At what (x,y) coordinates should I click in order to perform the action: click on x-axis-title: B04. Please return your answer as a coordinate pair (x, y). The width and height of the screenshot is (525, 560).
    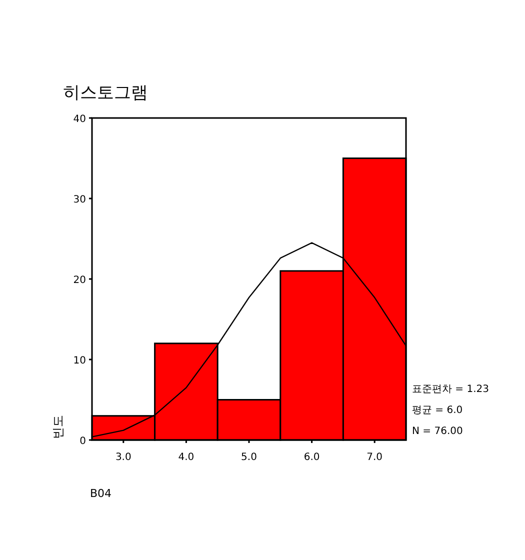
    Looking at the image, I should click on (101, 493).